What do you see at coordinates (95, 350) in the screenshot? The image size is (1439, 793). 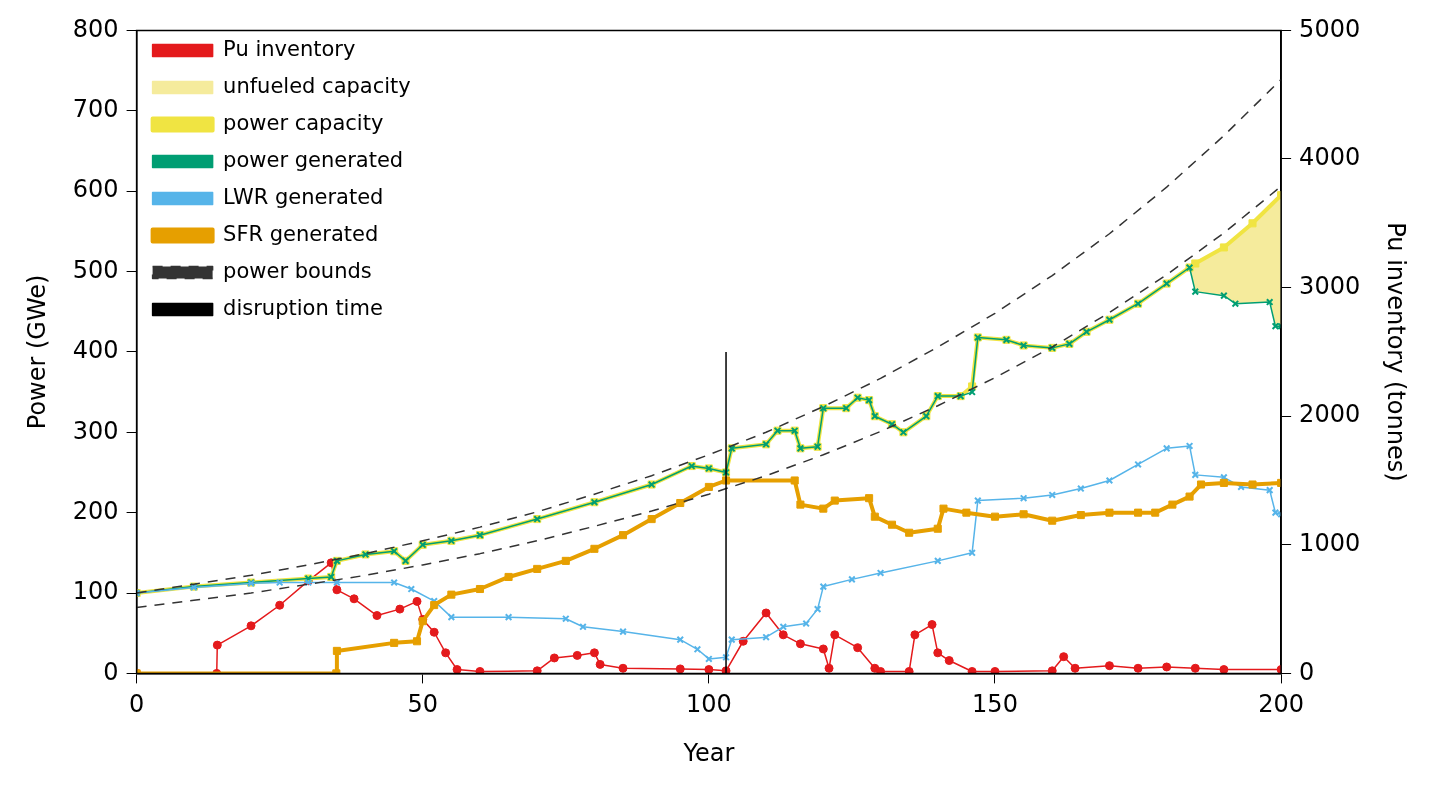 I see `y-tick-label: 400` at bounding box center [95, 350].